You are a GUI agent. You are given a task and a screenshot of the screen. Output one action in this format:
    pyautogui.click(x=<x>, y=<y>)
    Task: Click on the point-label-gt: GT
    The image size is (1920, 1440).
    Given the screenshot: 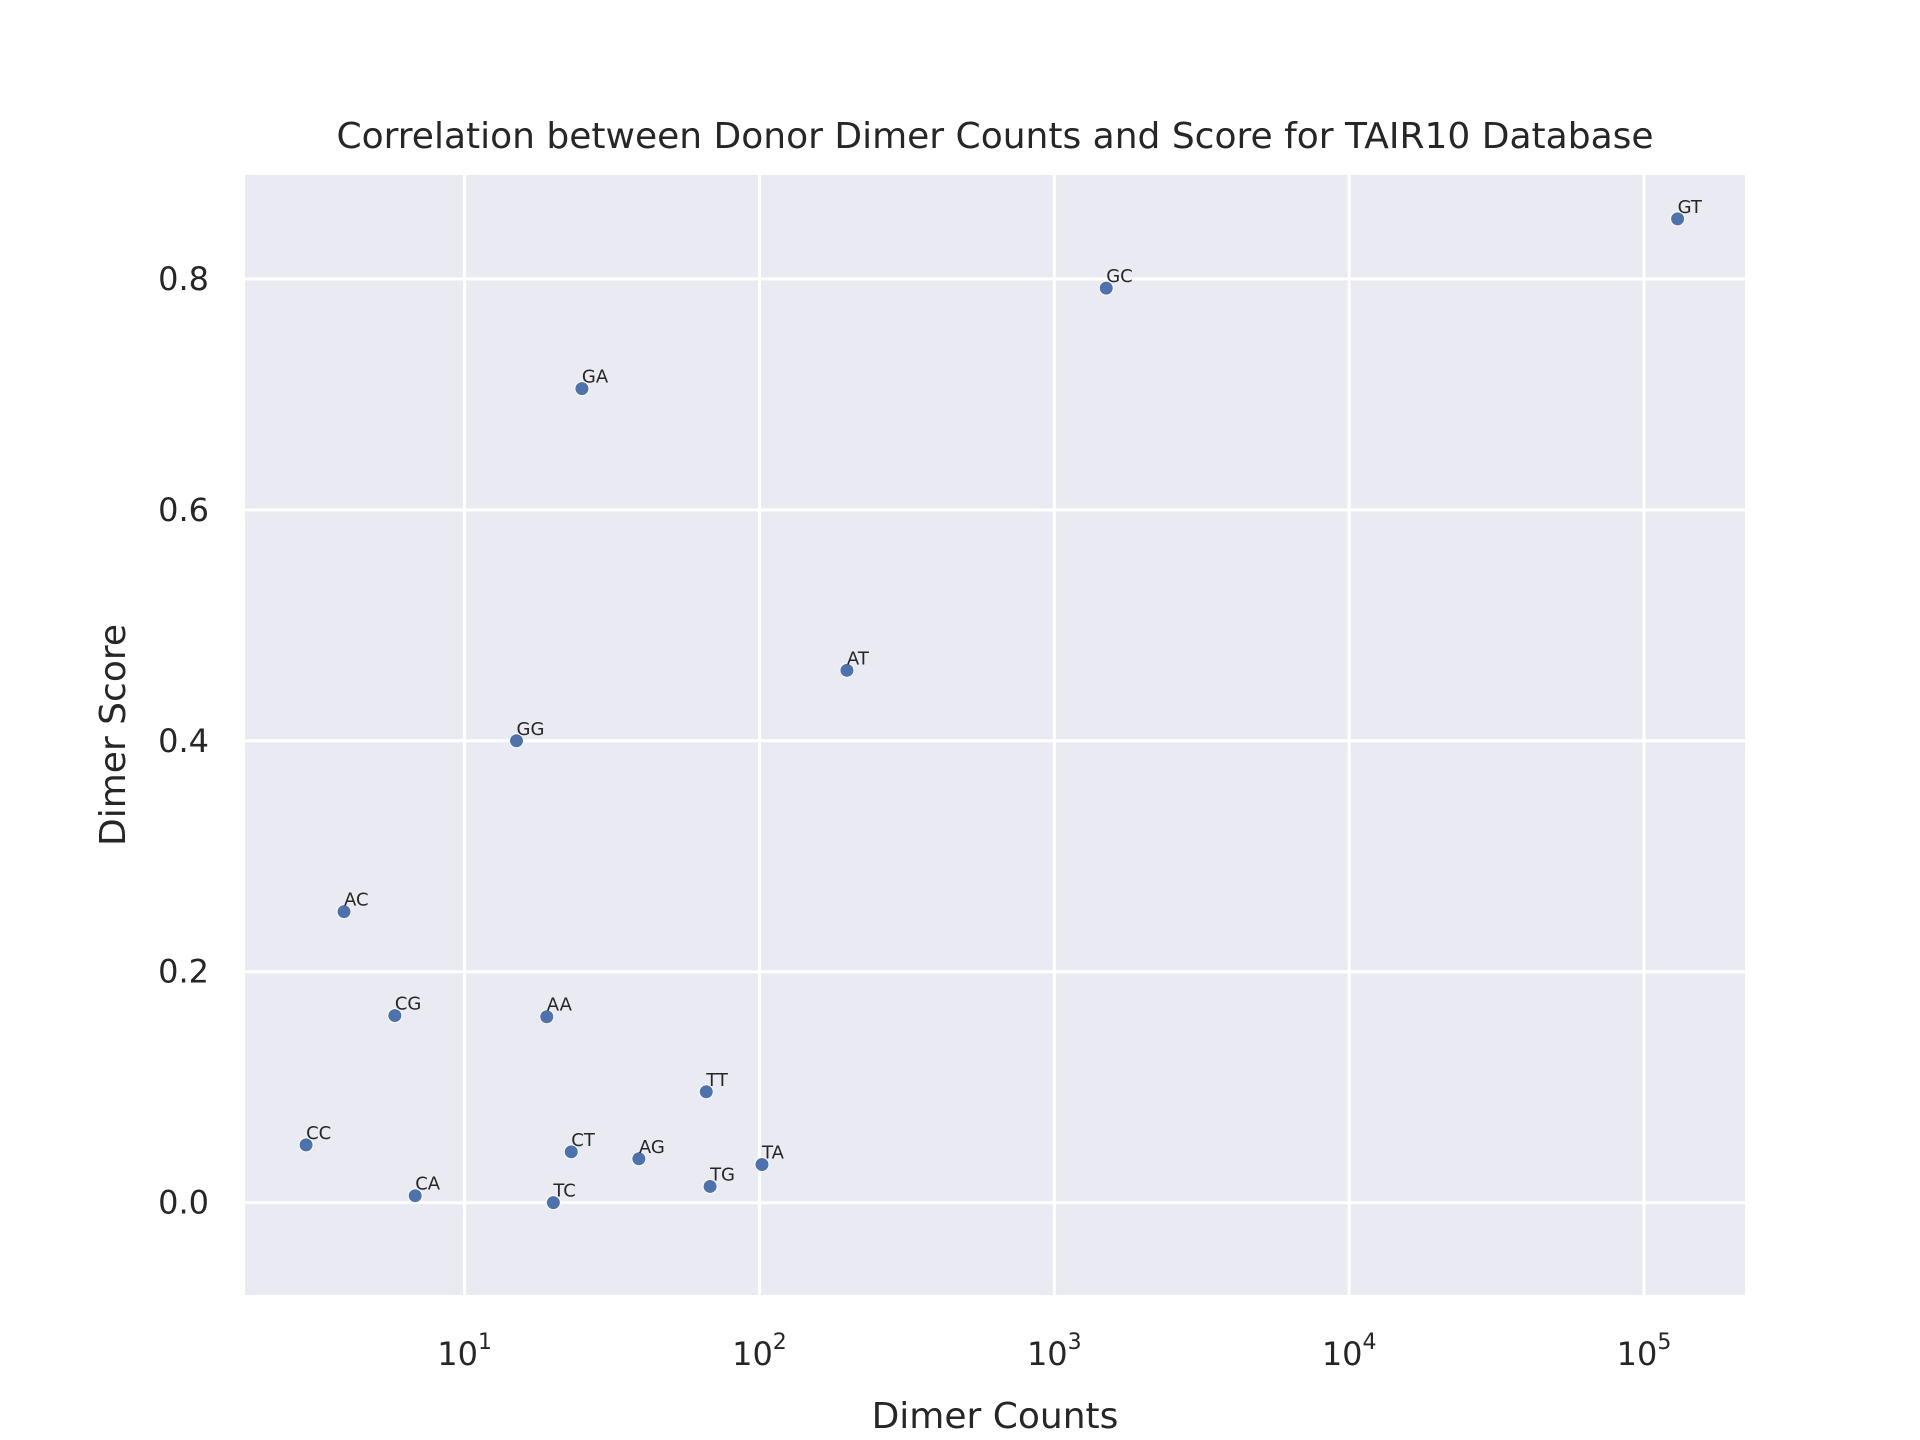 What is the action you would take?
    pyautogui.click(x=1690, y=207)
    